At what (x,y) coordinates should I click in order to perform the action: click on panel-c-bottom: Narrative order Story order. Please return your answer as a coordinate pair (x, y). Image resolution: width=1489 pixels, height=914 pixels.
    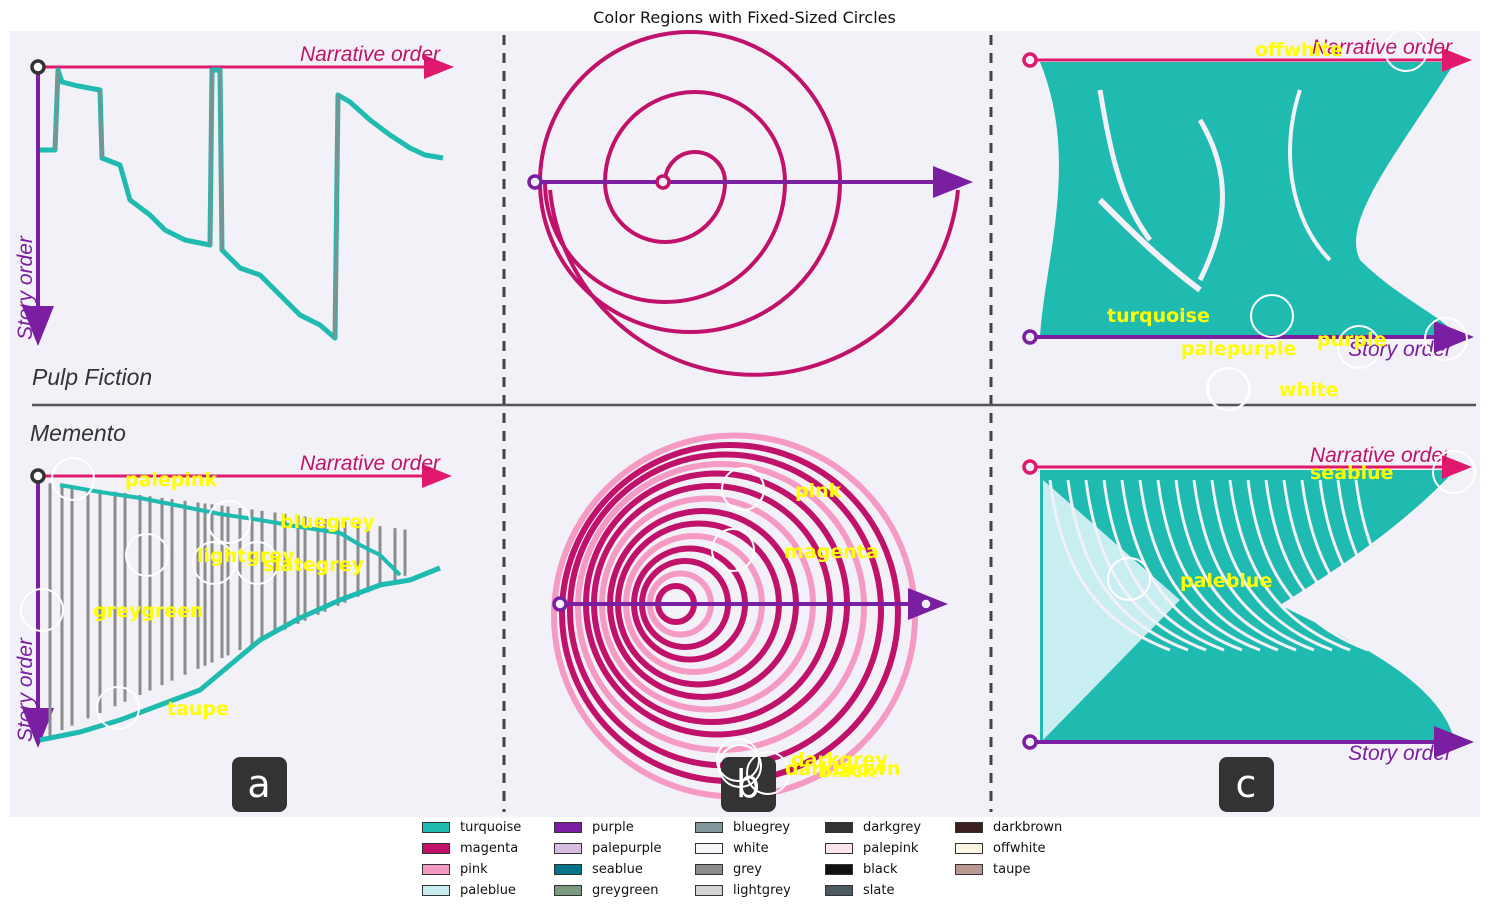
    Looking at the image, I should click on (1249, 604).